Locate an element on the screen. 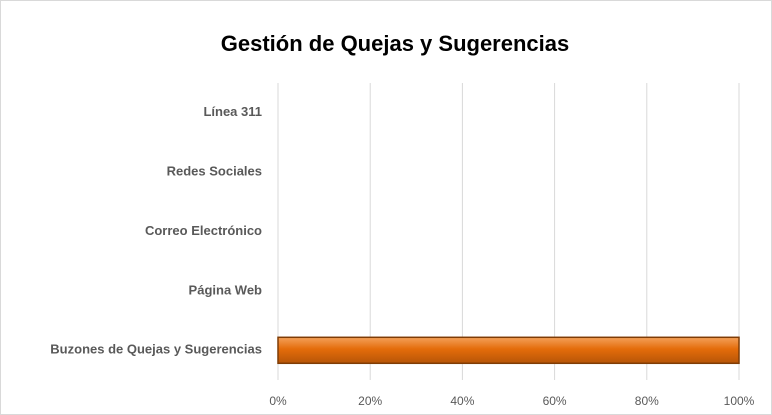  x-tick-label: 80% is located at coordinates (647, 401).